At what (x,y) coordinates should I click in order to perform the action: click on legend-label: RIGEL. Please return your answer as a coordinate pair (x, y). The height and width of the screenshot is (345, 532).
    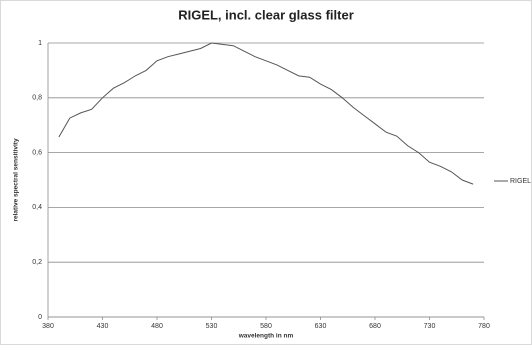
    Looking at the image, I should click on (520, 181).